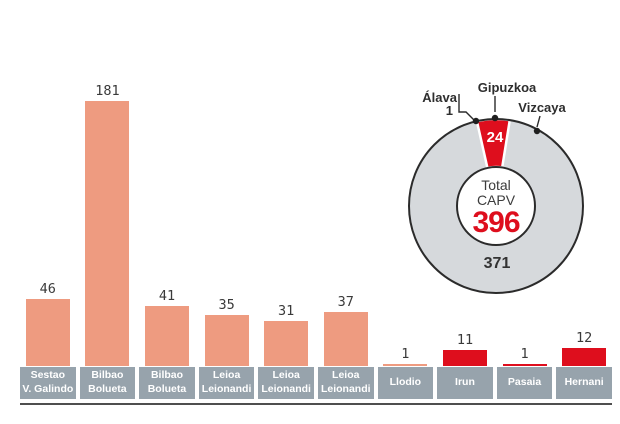 This screenshot has height=424, width=620. What do you see at coordinates (537, 131) in the screenshot?
I see `leader-dot-vizcaya` at bounding box center [537, 131].